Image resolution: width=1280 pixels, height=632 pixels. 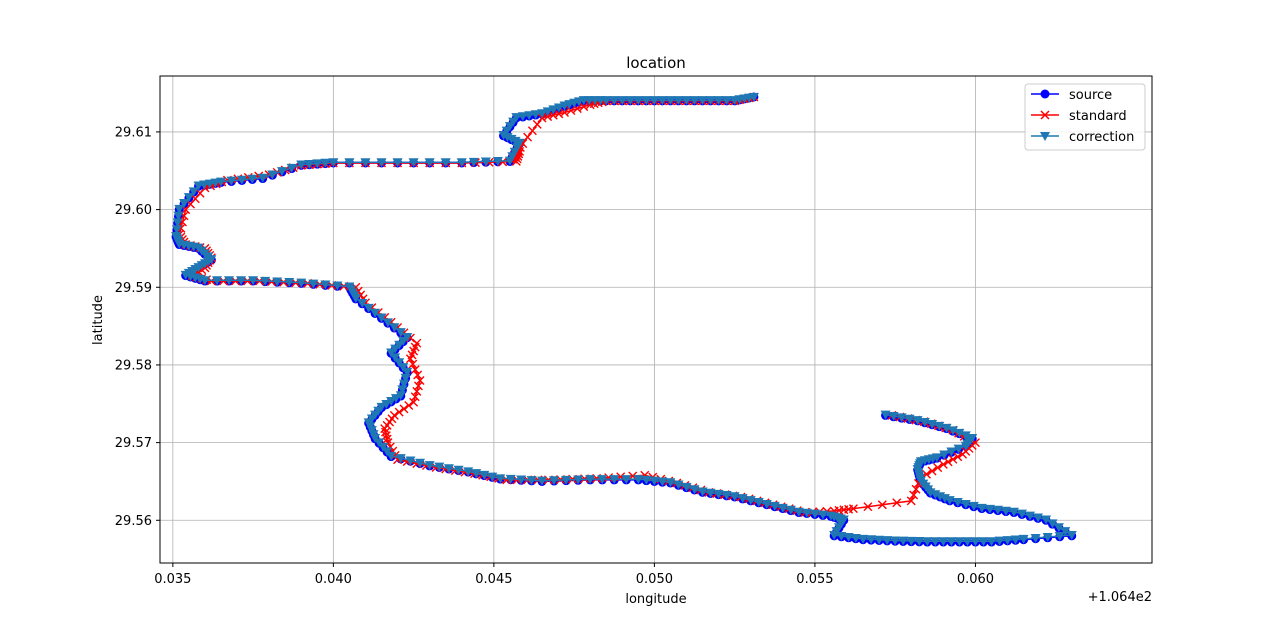 What do you see at coordinates (656, 63) in the screenshot?
I see `chart-title: location` at bounding box center [656, 63].